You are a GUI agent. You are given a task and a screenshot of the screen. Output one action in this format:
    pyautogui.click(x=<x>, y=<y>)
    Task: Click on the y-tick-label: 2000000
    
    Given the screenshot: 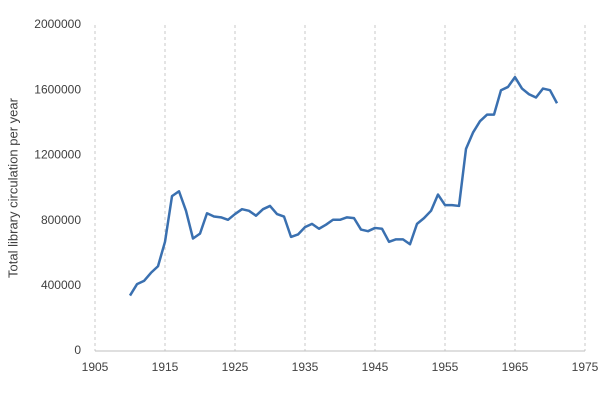 What is the action you would take?
    pyautogui.click(x=57, y=24)
    